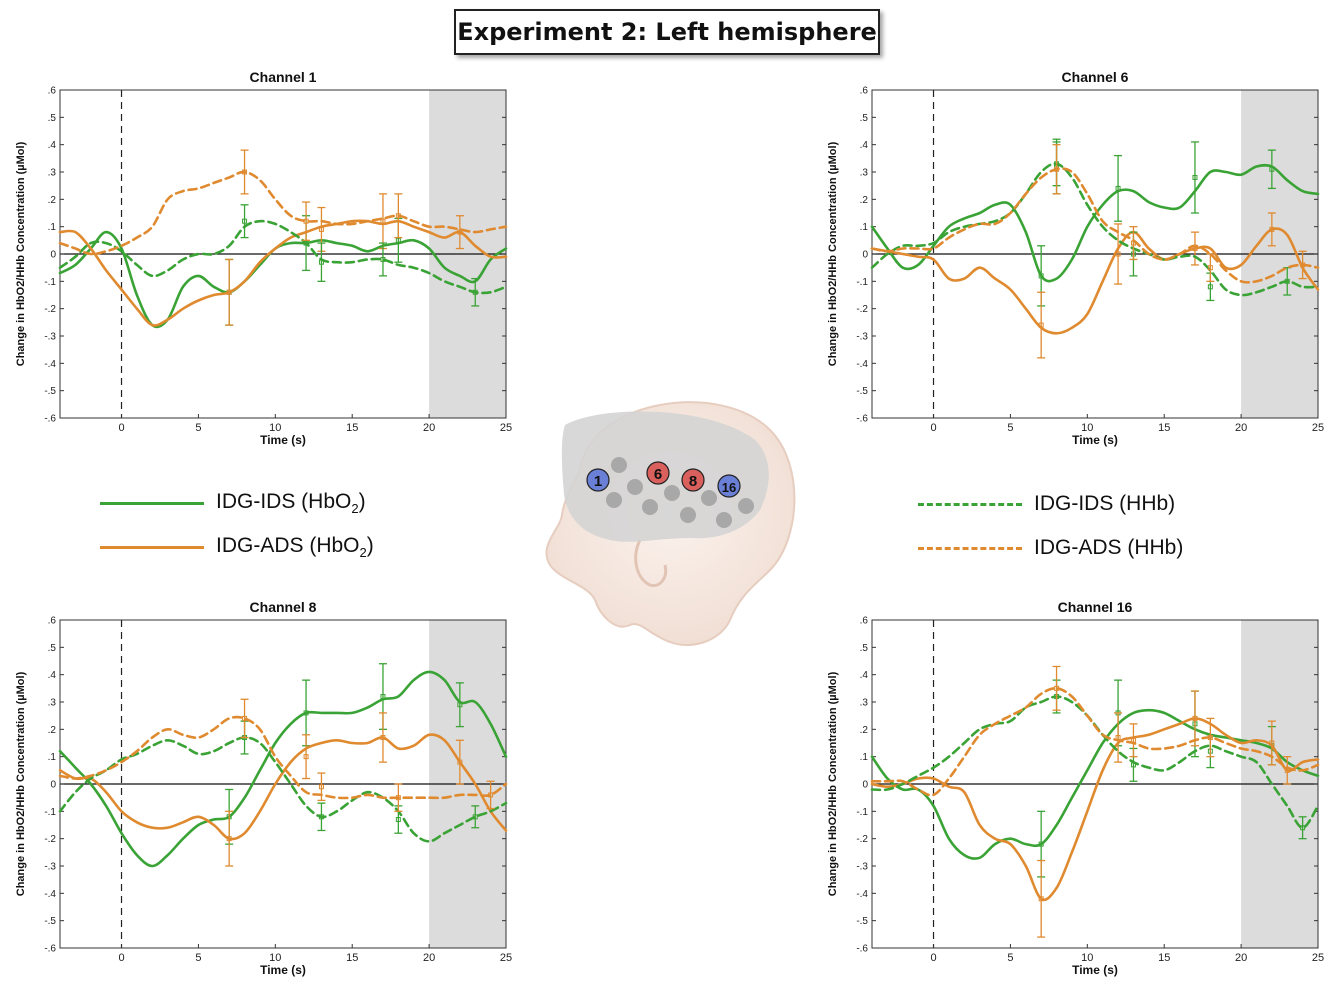 The width and height of the screenshot is (1324, 982). What do you see at coordinates (283, 77) in the screenshot?
I see `chart-title: Channel 1` at bounding box center [283, 77].